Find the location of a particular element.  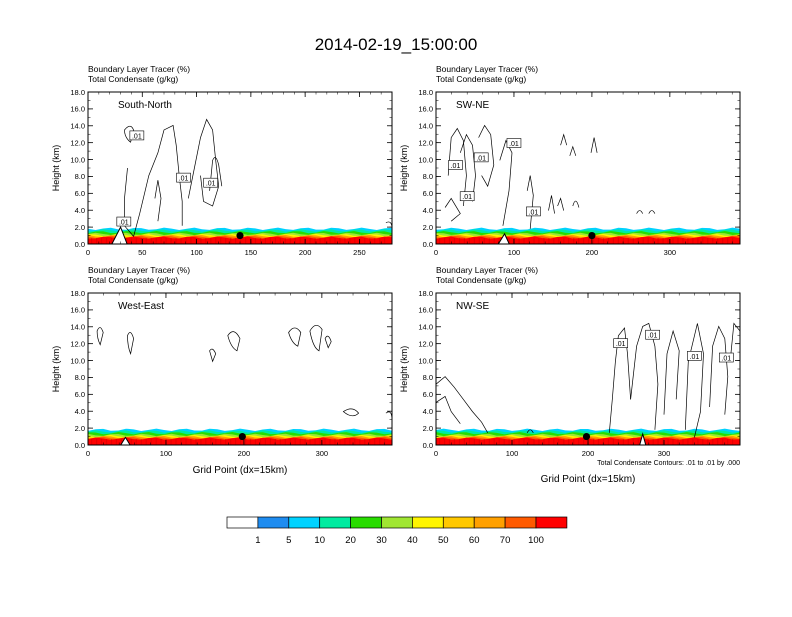

color-legend: 1 5 10 20 30 40 50 60 70 100 is located at coordinates (397, 531).